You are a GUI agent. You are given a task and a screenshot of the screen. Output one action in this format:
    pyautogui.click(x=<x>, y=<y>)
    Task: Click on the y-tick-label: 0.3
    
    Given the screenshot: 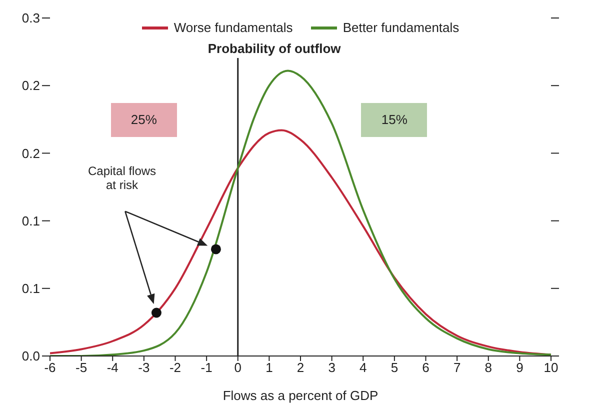 What is the action you would take?
    pyautogui.click(x=31, y=18)
    